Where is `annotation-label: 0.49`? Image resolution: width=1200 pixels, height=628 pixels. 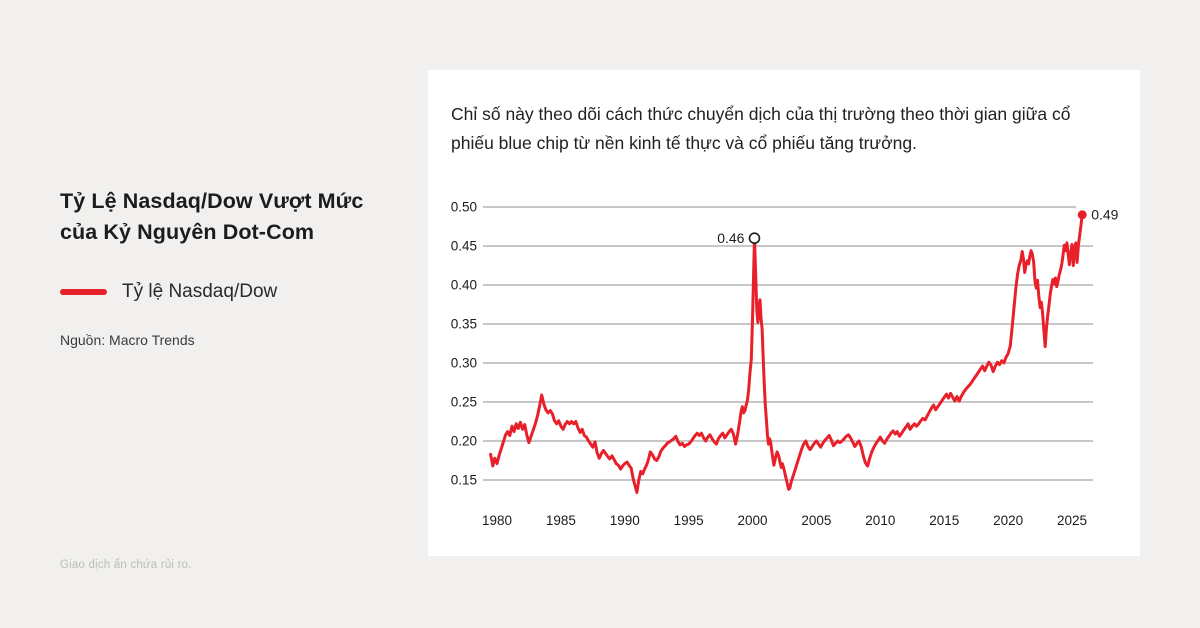
annotation-label: 0.49 is located at coordinates (1104, 215).